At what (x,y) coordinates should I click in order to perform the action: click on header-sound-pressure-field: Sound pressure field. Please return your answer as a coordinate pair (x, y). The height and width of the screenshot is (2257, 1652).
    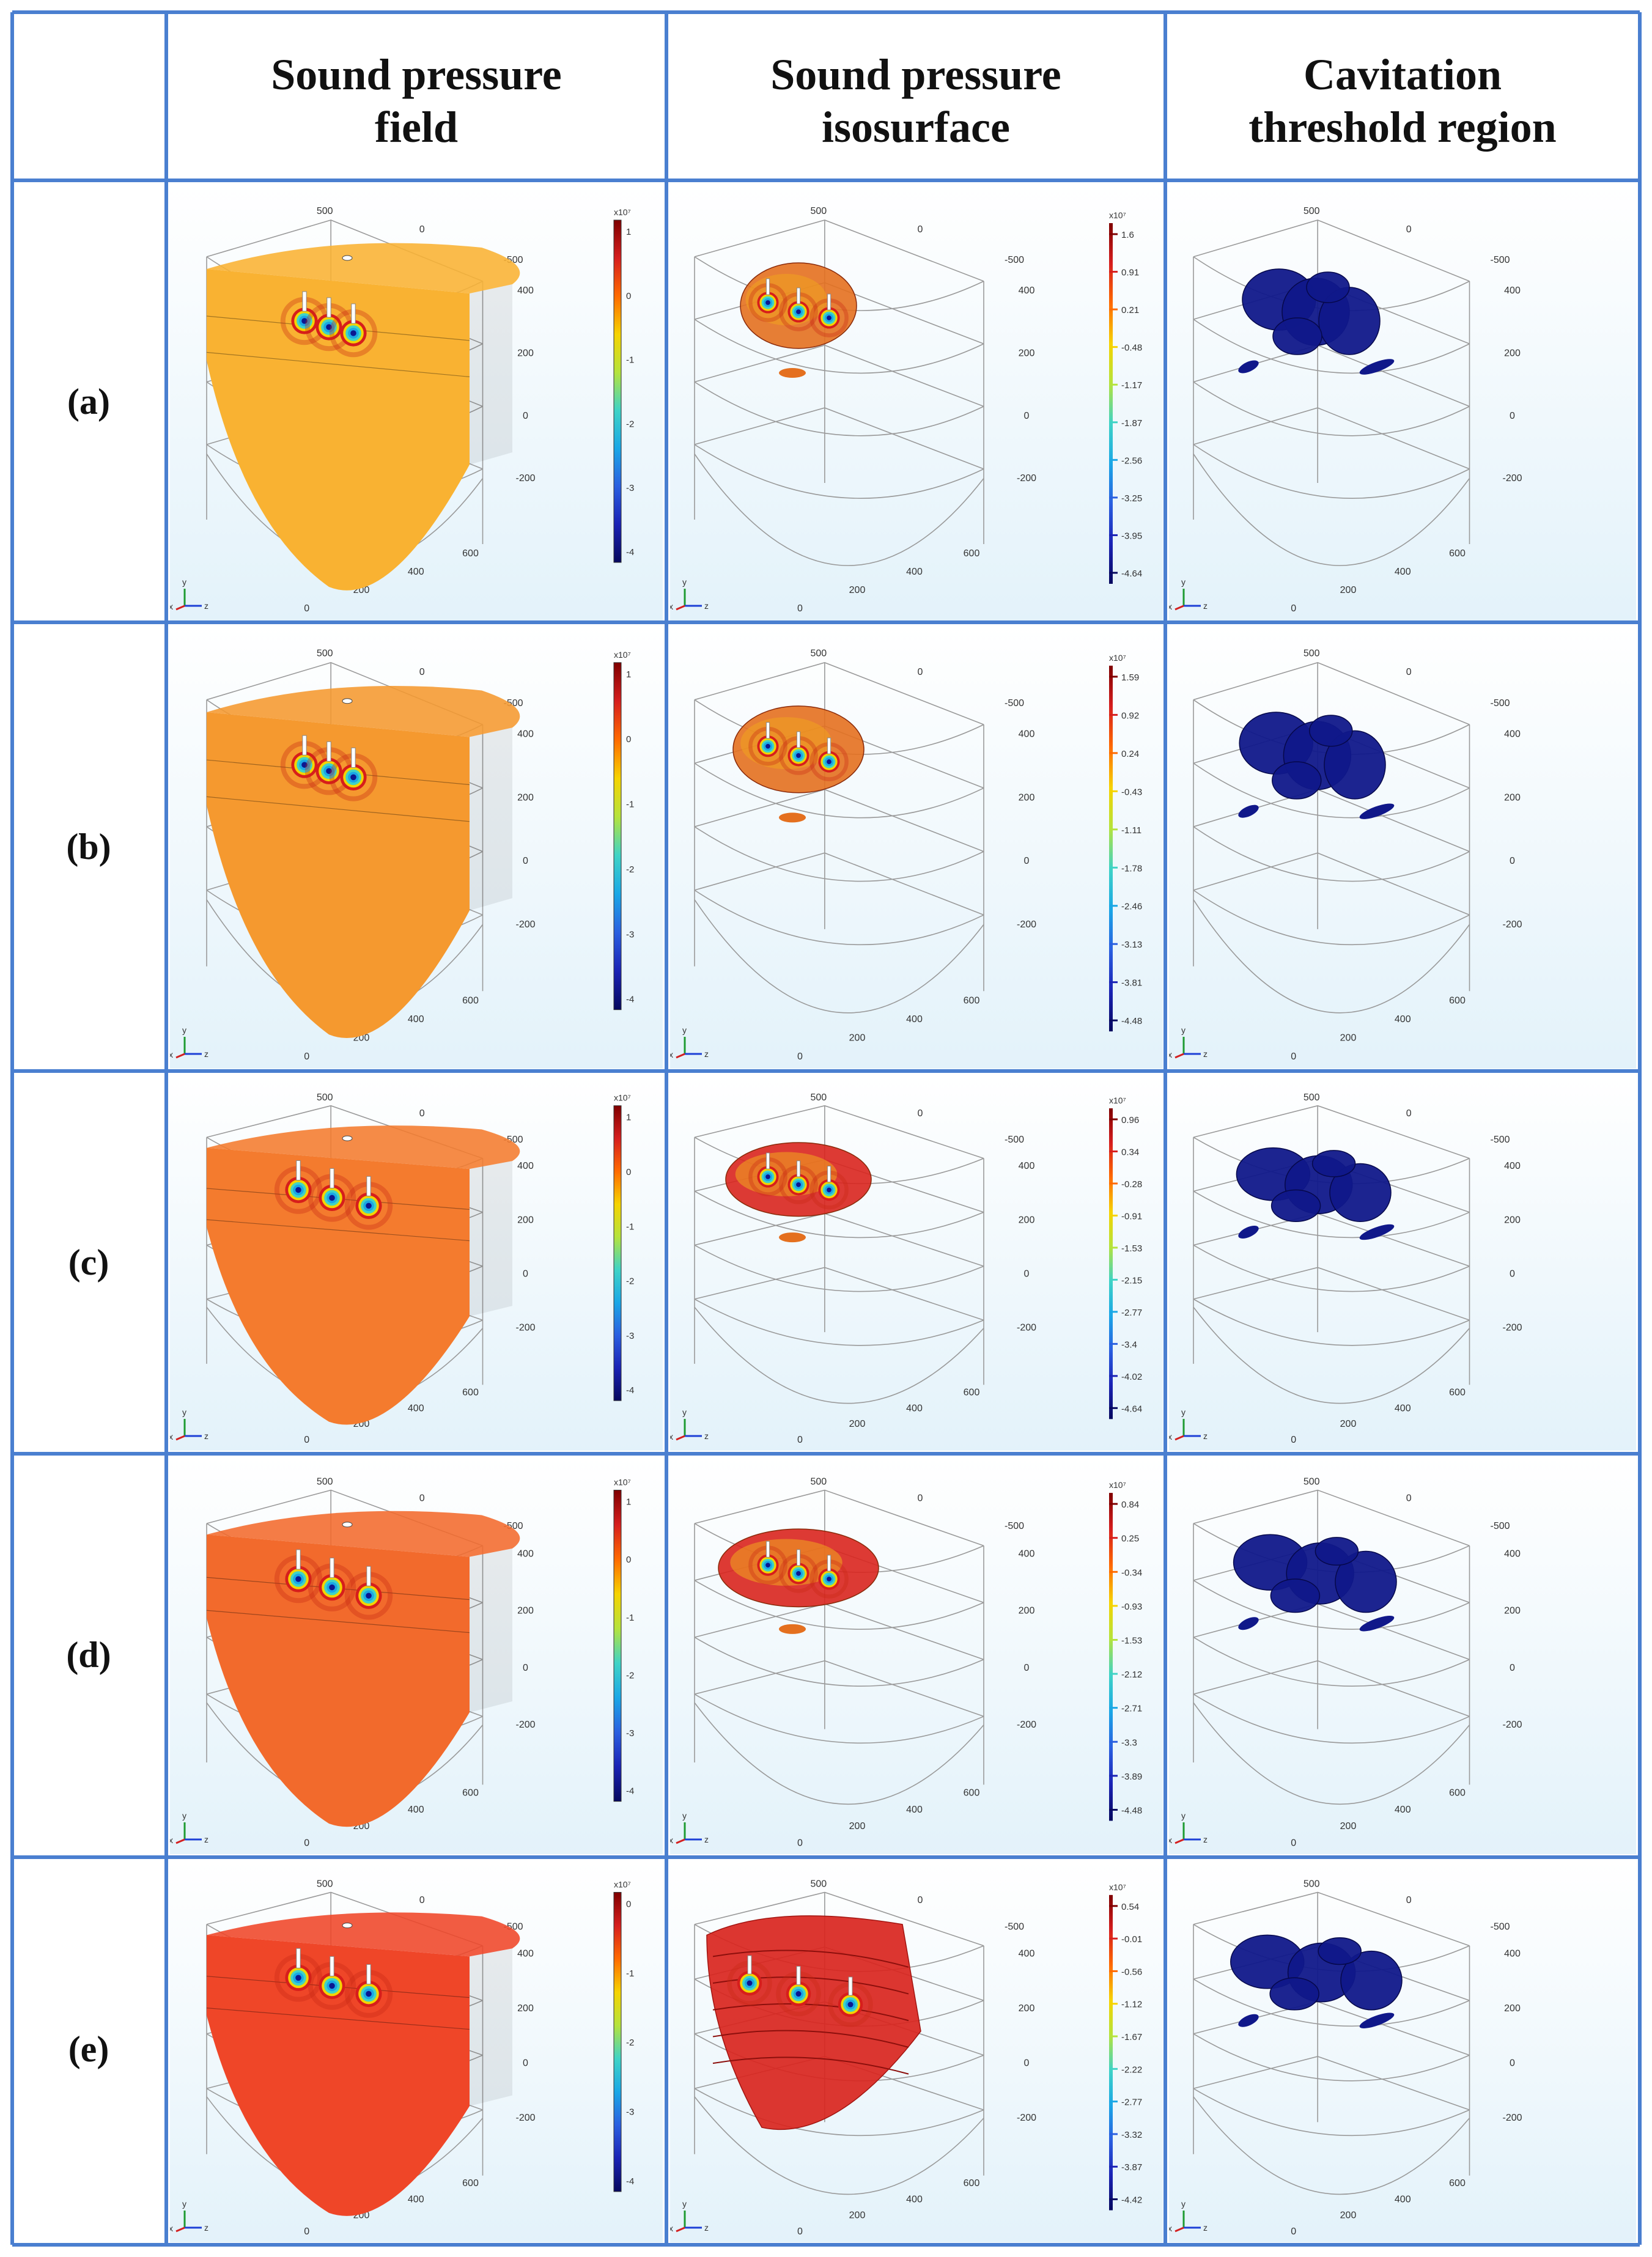
    Looking at the image, I should click on (416, 101).